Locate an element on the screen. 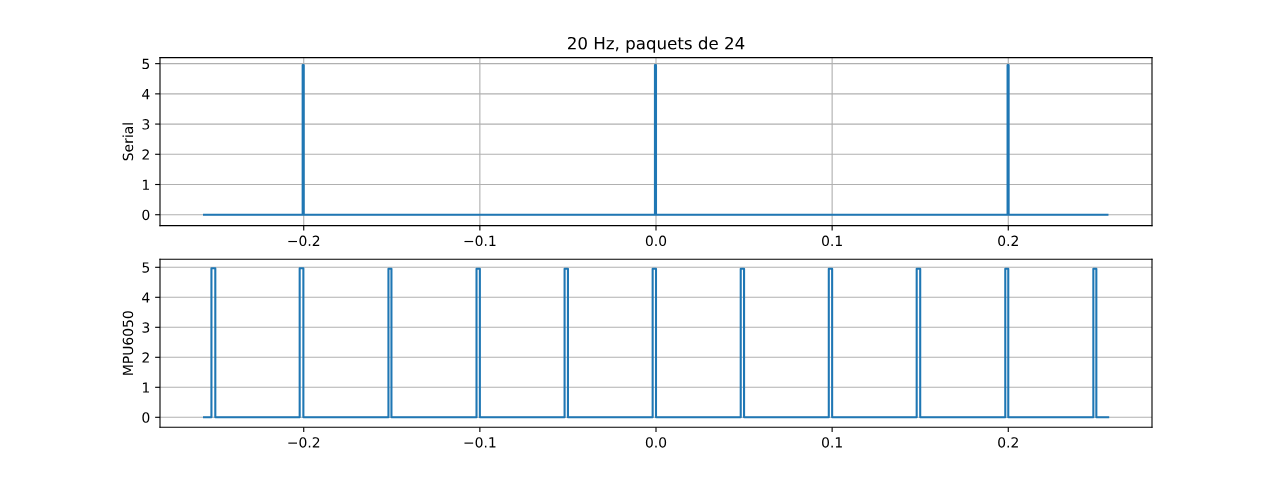 This screenshot has height=480, width=1280. y-axis-title: Serial is located at coordinates (128, 142).